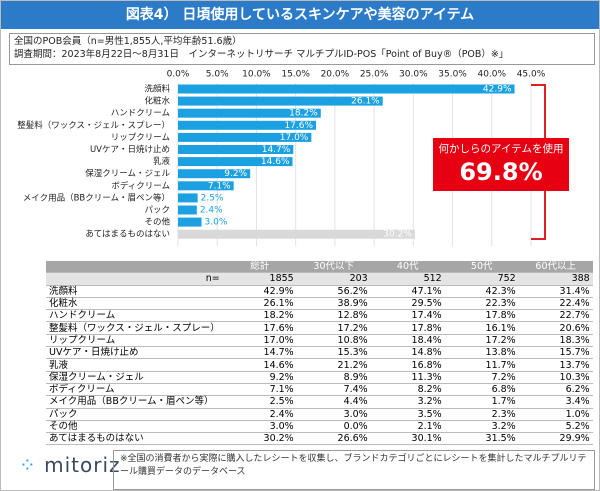 The width and height of the screenshot is (600, 491). Describe the element at coordinates (374, 75) in the screenshot. I see `x-tick-label: 25.0%` at that location.